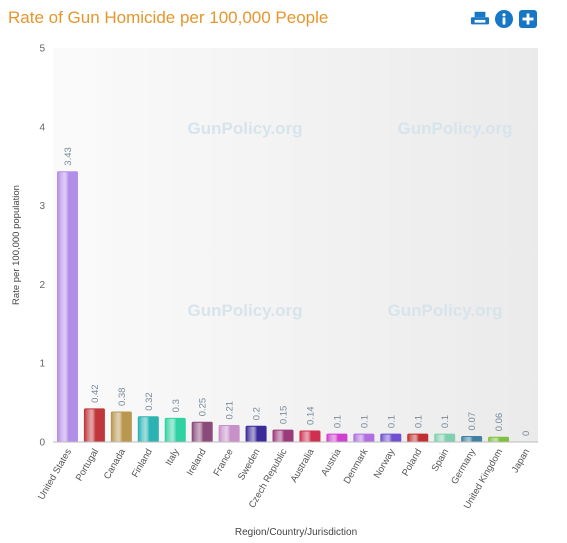 This screenshot has height=543, width=567. What do you see at coordinates (95, 393) in the screenshot?
I see `data-label: 0.42` at bounding box center [95, 393].